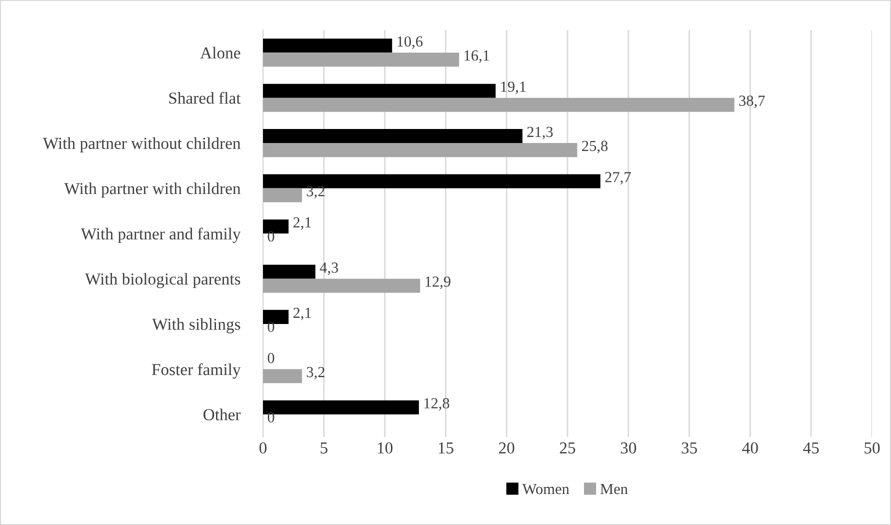  I want to click on data-label: 10,6, so click(410, 42).